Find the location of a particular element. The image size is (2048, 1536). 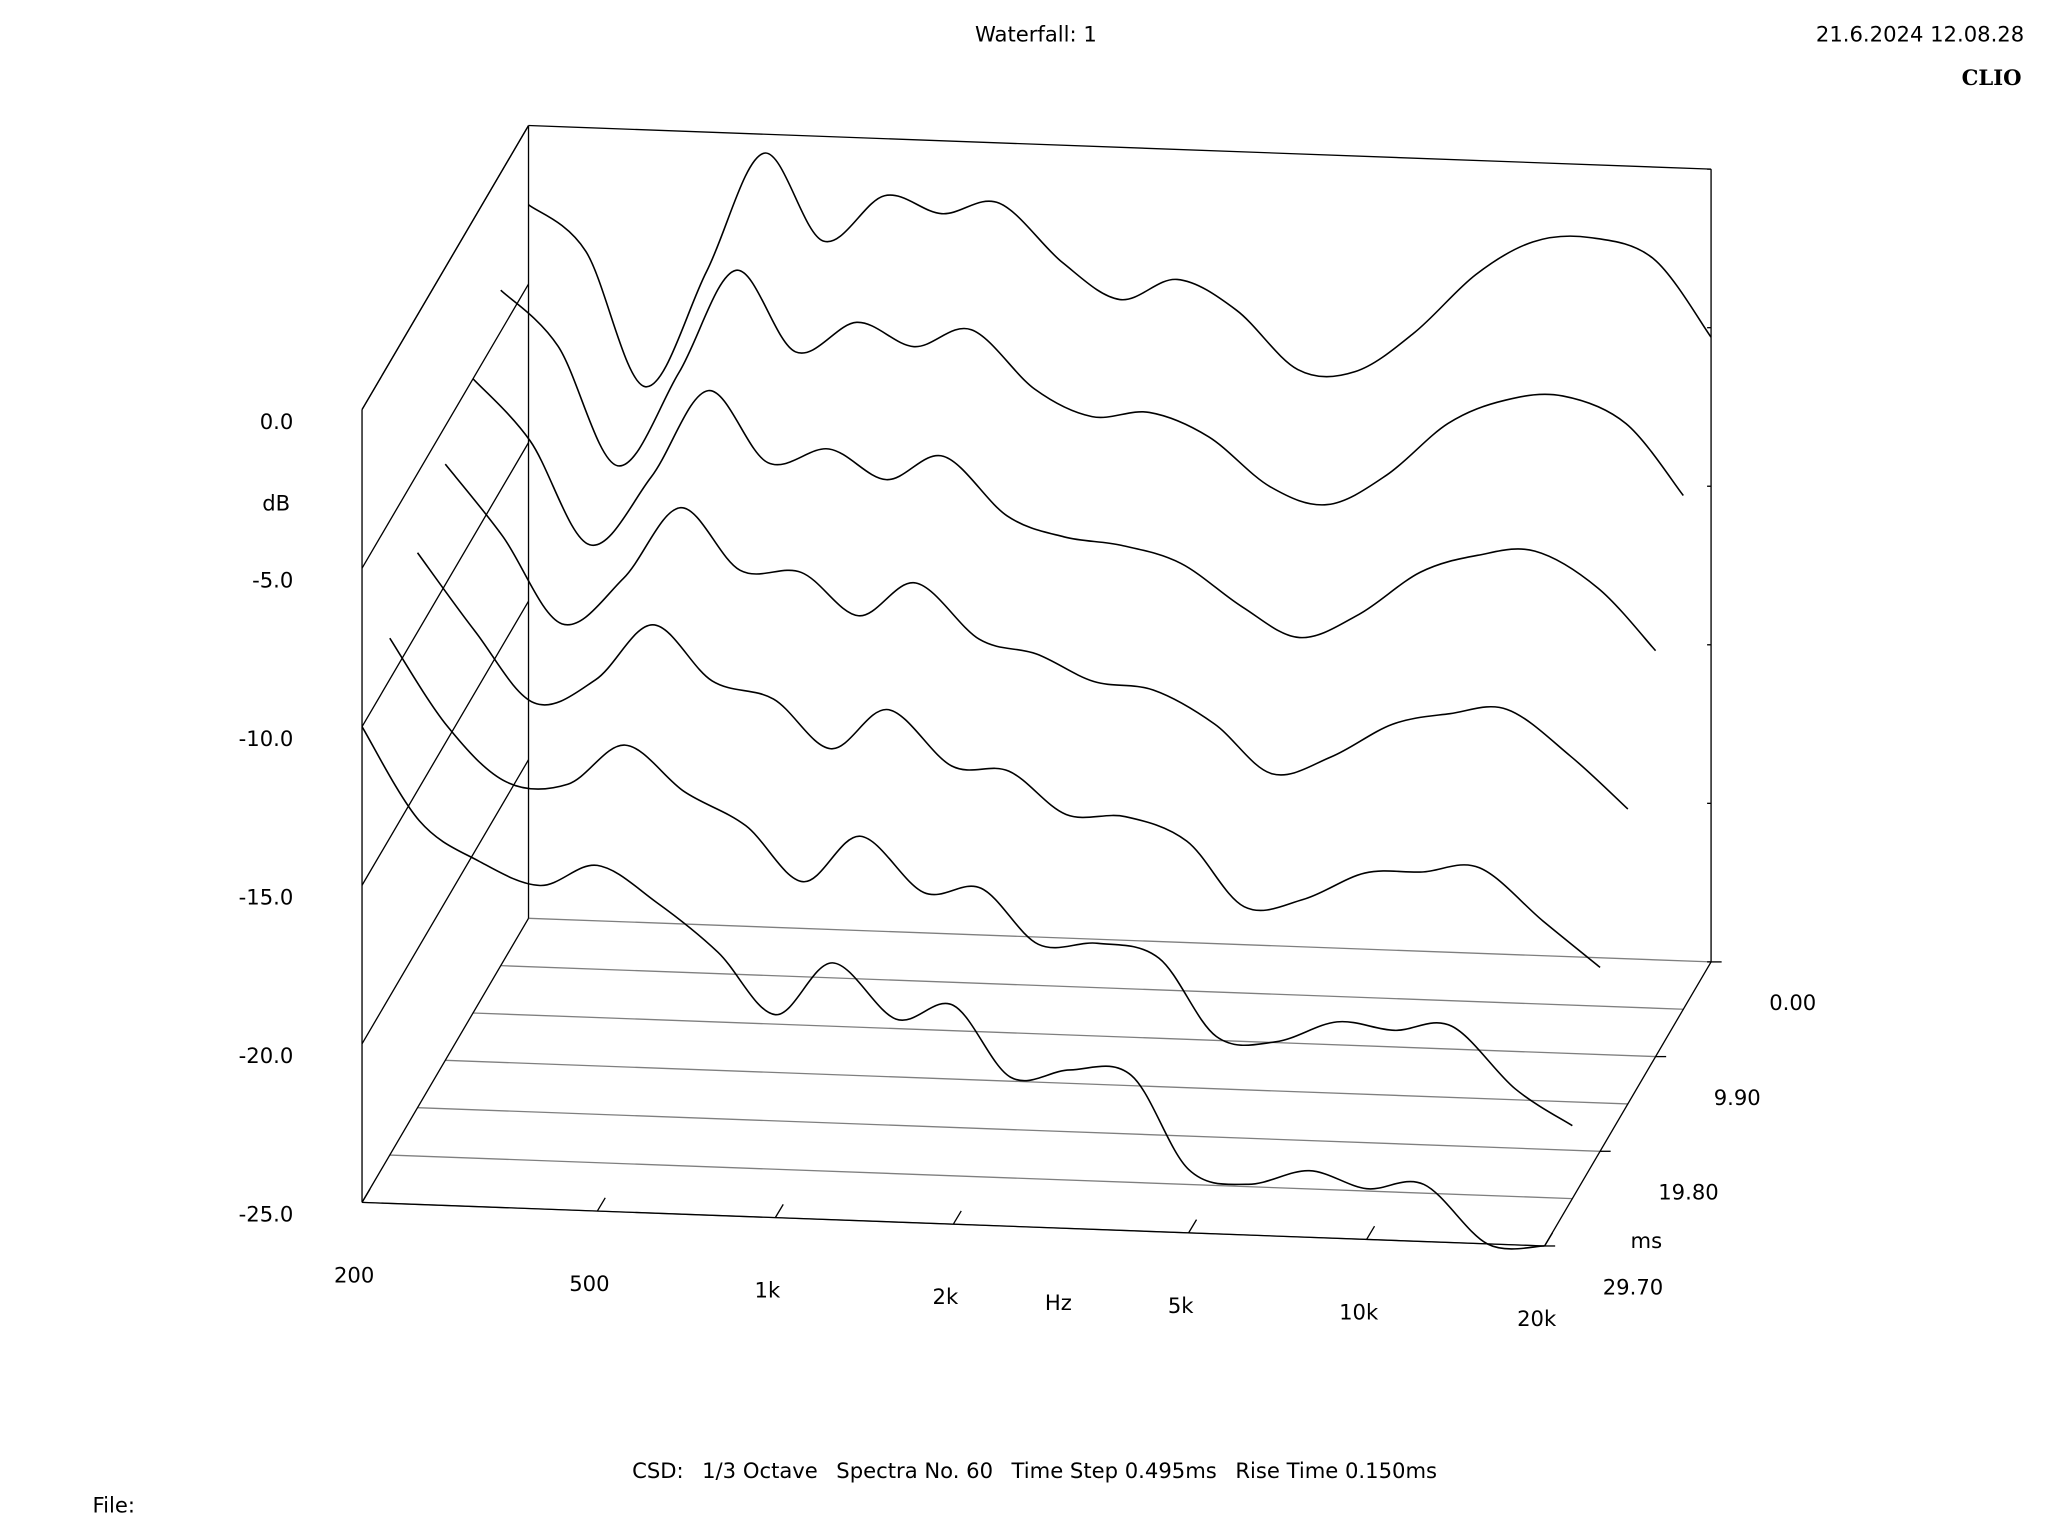

footer-item: Rise Time 0.150ms is located at coordinates (1336, 1470).